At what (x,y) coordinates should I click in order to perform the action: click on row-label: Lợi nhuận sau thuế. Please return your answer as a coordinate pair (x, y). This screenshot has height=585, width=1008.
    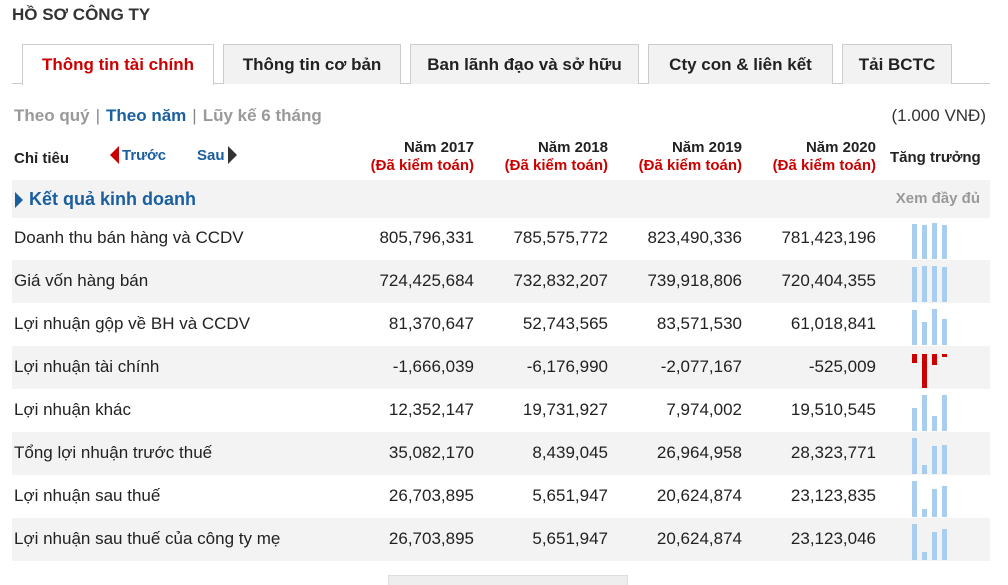
    Looking at the image, I should click on (87, 495).